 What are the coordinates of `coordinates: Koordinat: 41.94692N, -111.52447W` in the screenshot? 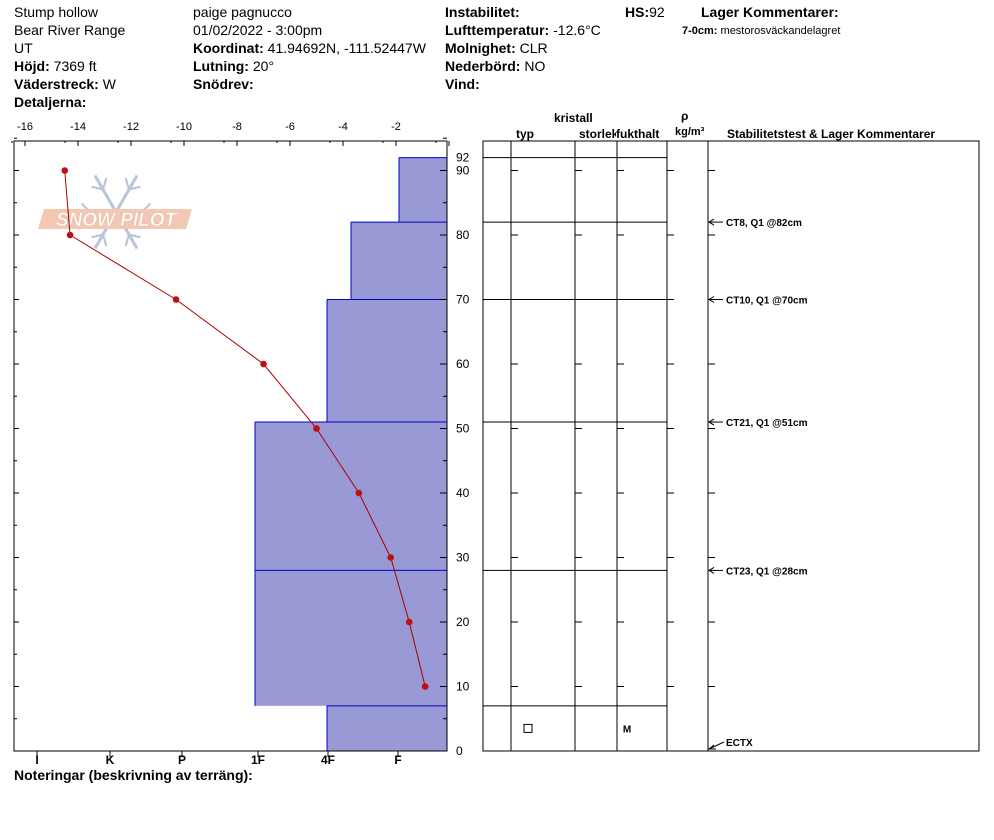 It's located at (309, 48).